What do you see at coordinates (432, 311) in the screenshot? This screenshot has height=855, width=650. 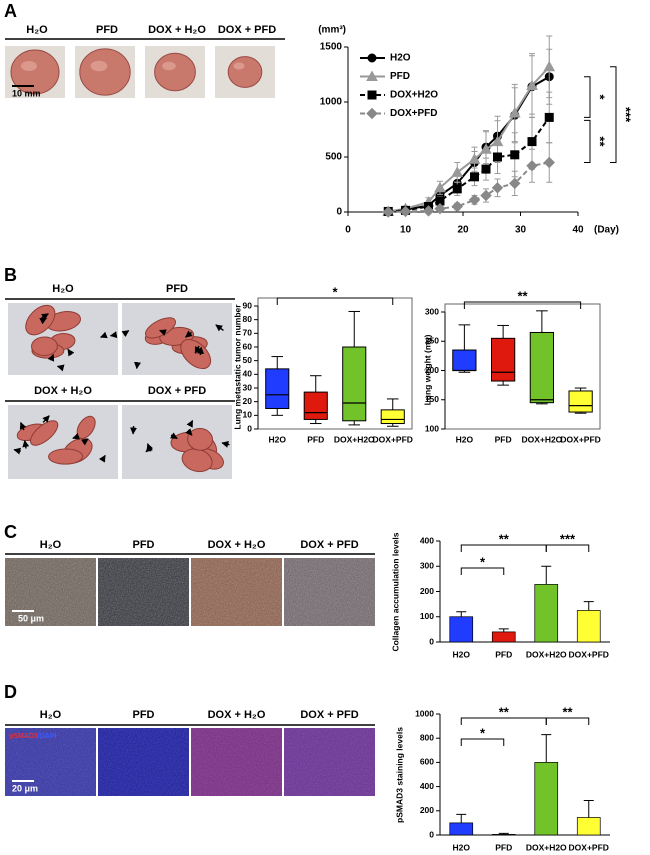 I see `y-tick-label: 300` at bounding box center [432, 311].